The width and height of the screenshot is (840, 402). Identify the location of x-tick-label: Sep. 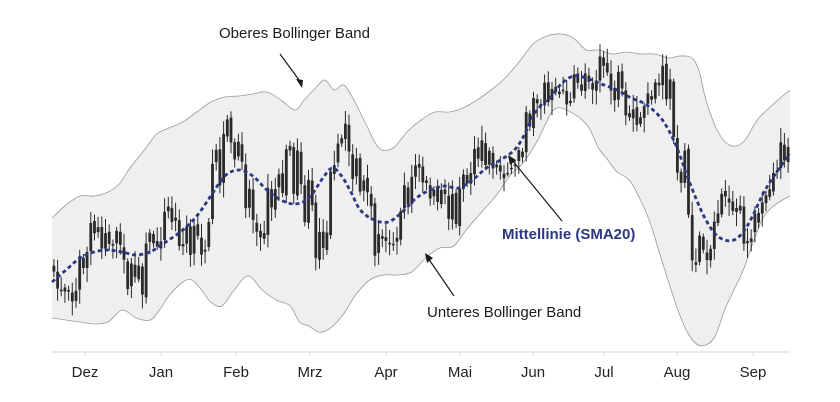
(753, 372).